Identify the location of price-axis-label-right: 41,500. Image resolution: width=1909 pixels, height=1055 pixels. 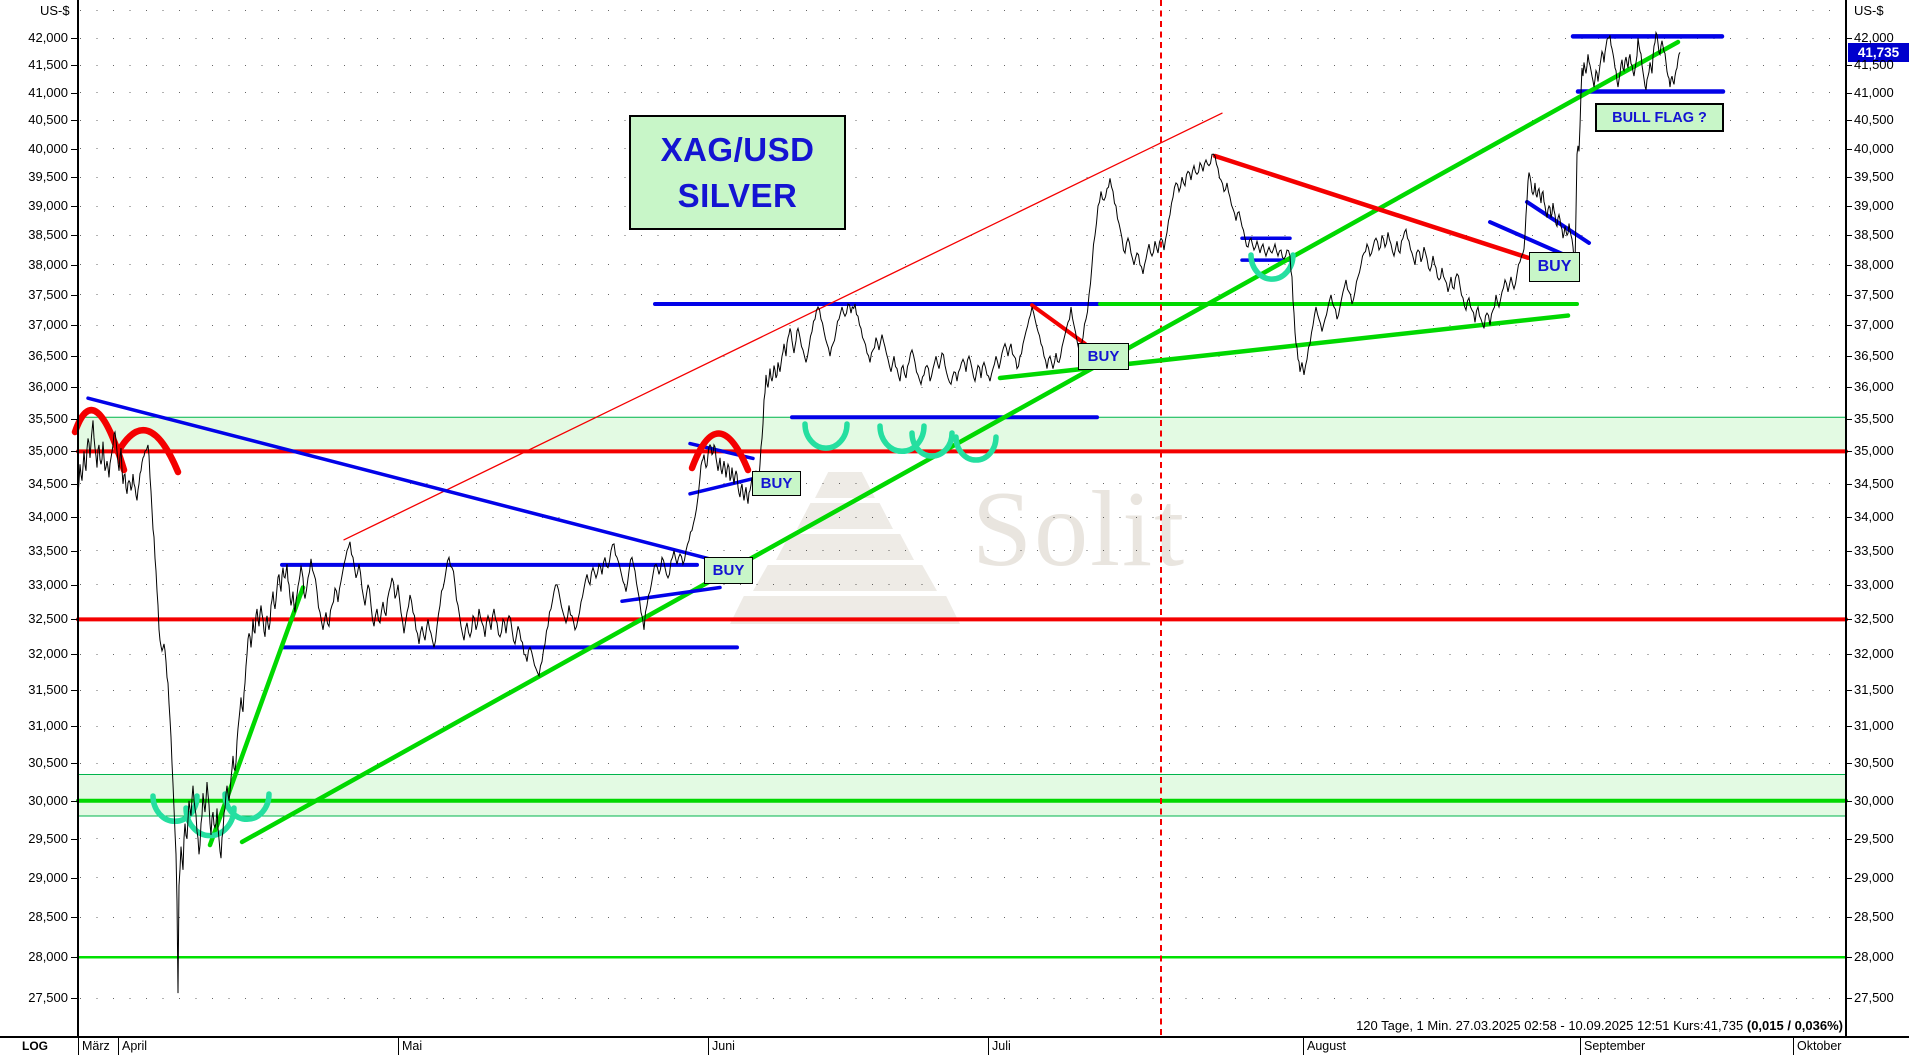
(1874, 65).